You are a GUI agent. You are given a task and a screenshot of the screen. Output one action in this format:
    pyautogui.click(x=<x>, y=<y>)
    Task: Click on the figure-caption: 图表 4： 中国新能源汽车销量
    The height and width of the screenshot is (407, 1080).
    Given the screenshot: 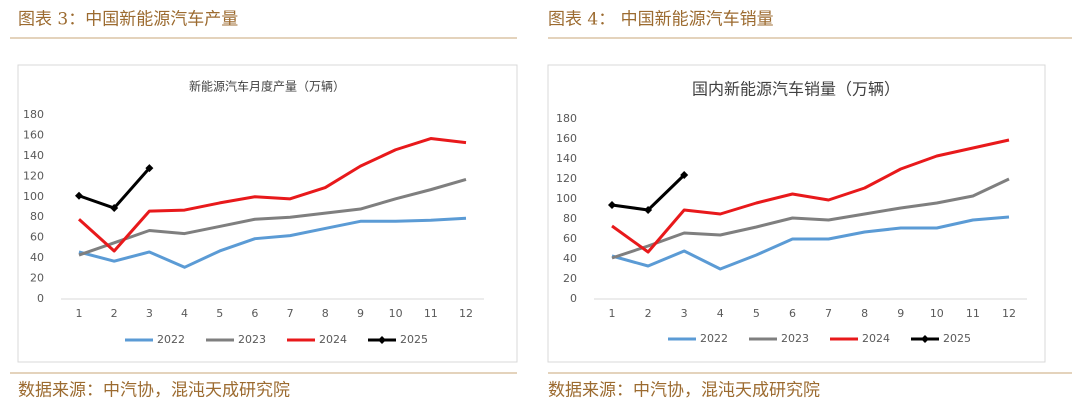 What is the action you would take?
    pyautogui.click(x=661, y=20)
    